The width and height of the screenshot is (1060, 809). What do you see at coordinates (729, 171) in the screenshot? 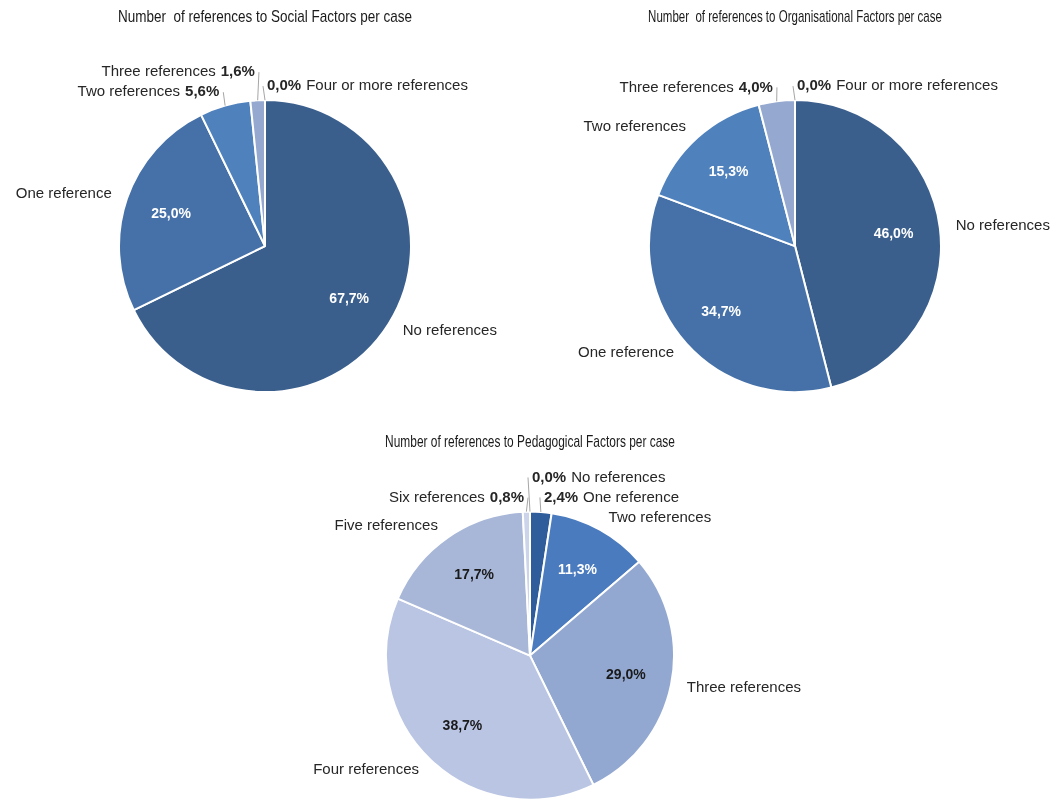
I see `data-label: 15,3%` at bounding box center [729, 171].